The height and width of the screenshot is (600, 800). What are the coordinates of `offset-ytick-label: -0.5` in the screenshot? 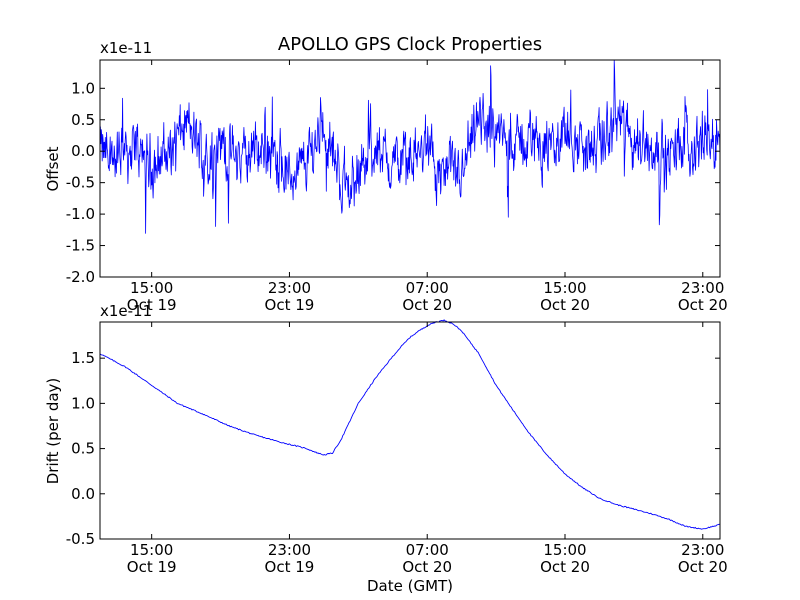 It's located at (80, 183).